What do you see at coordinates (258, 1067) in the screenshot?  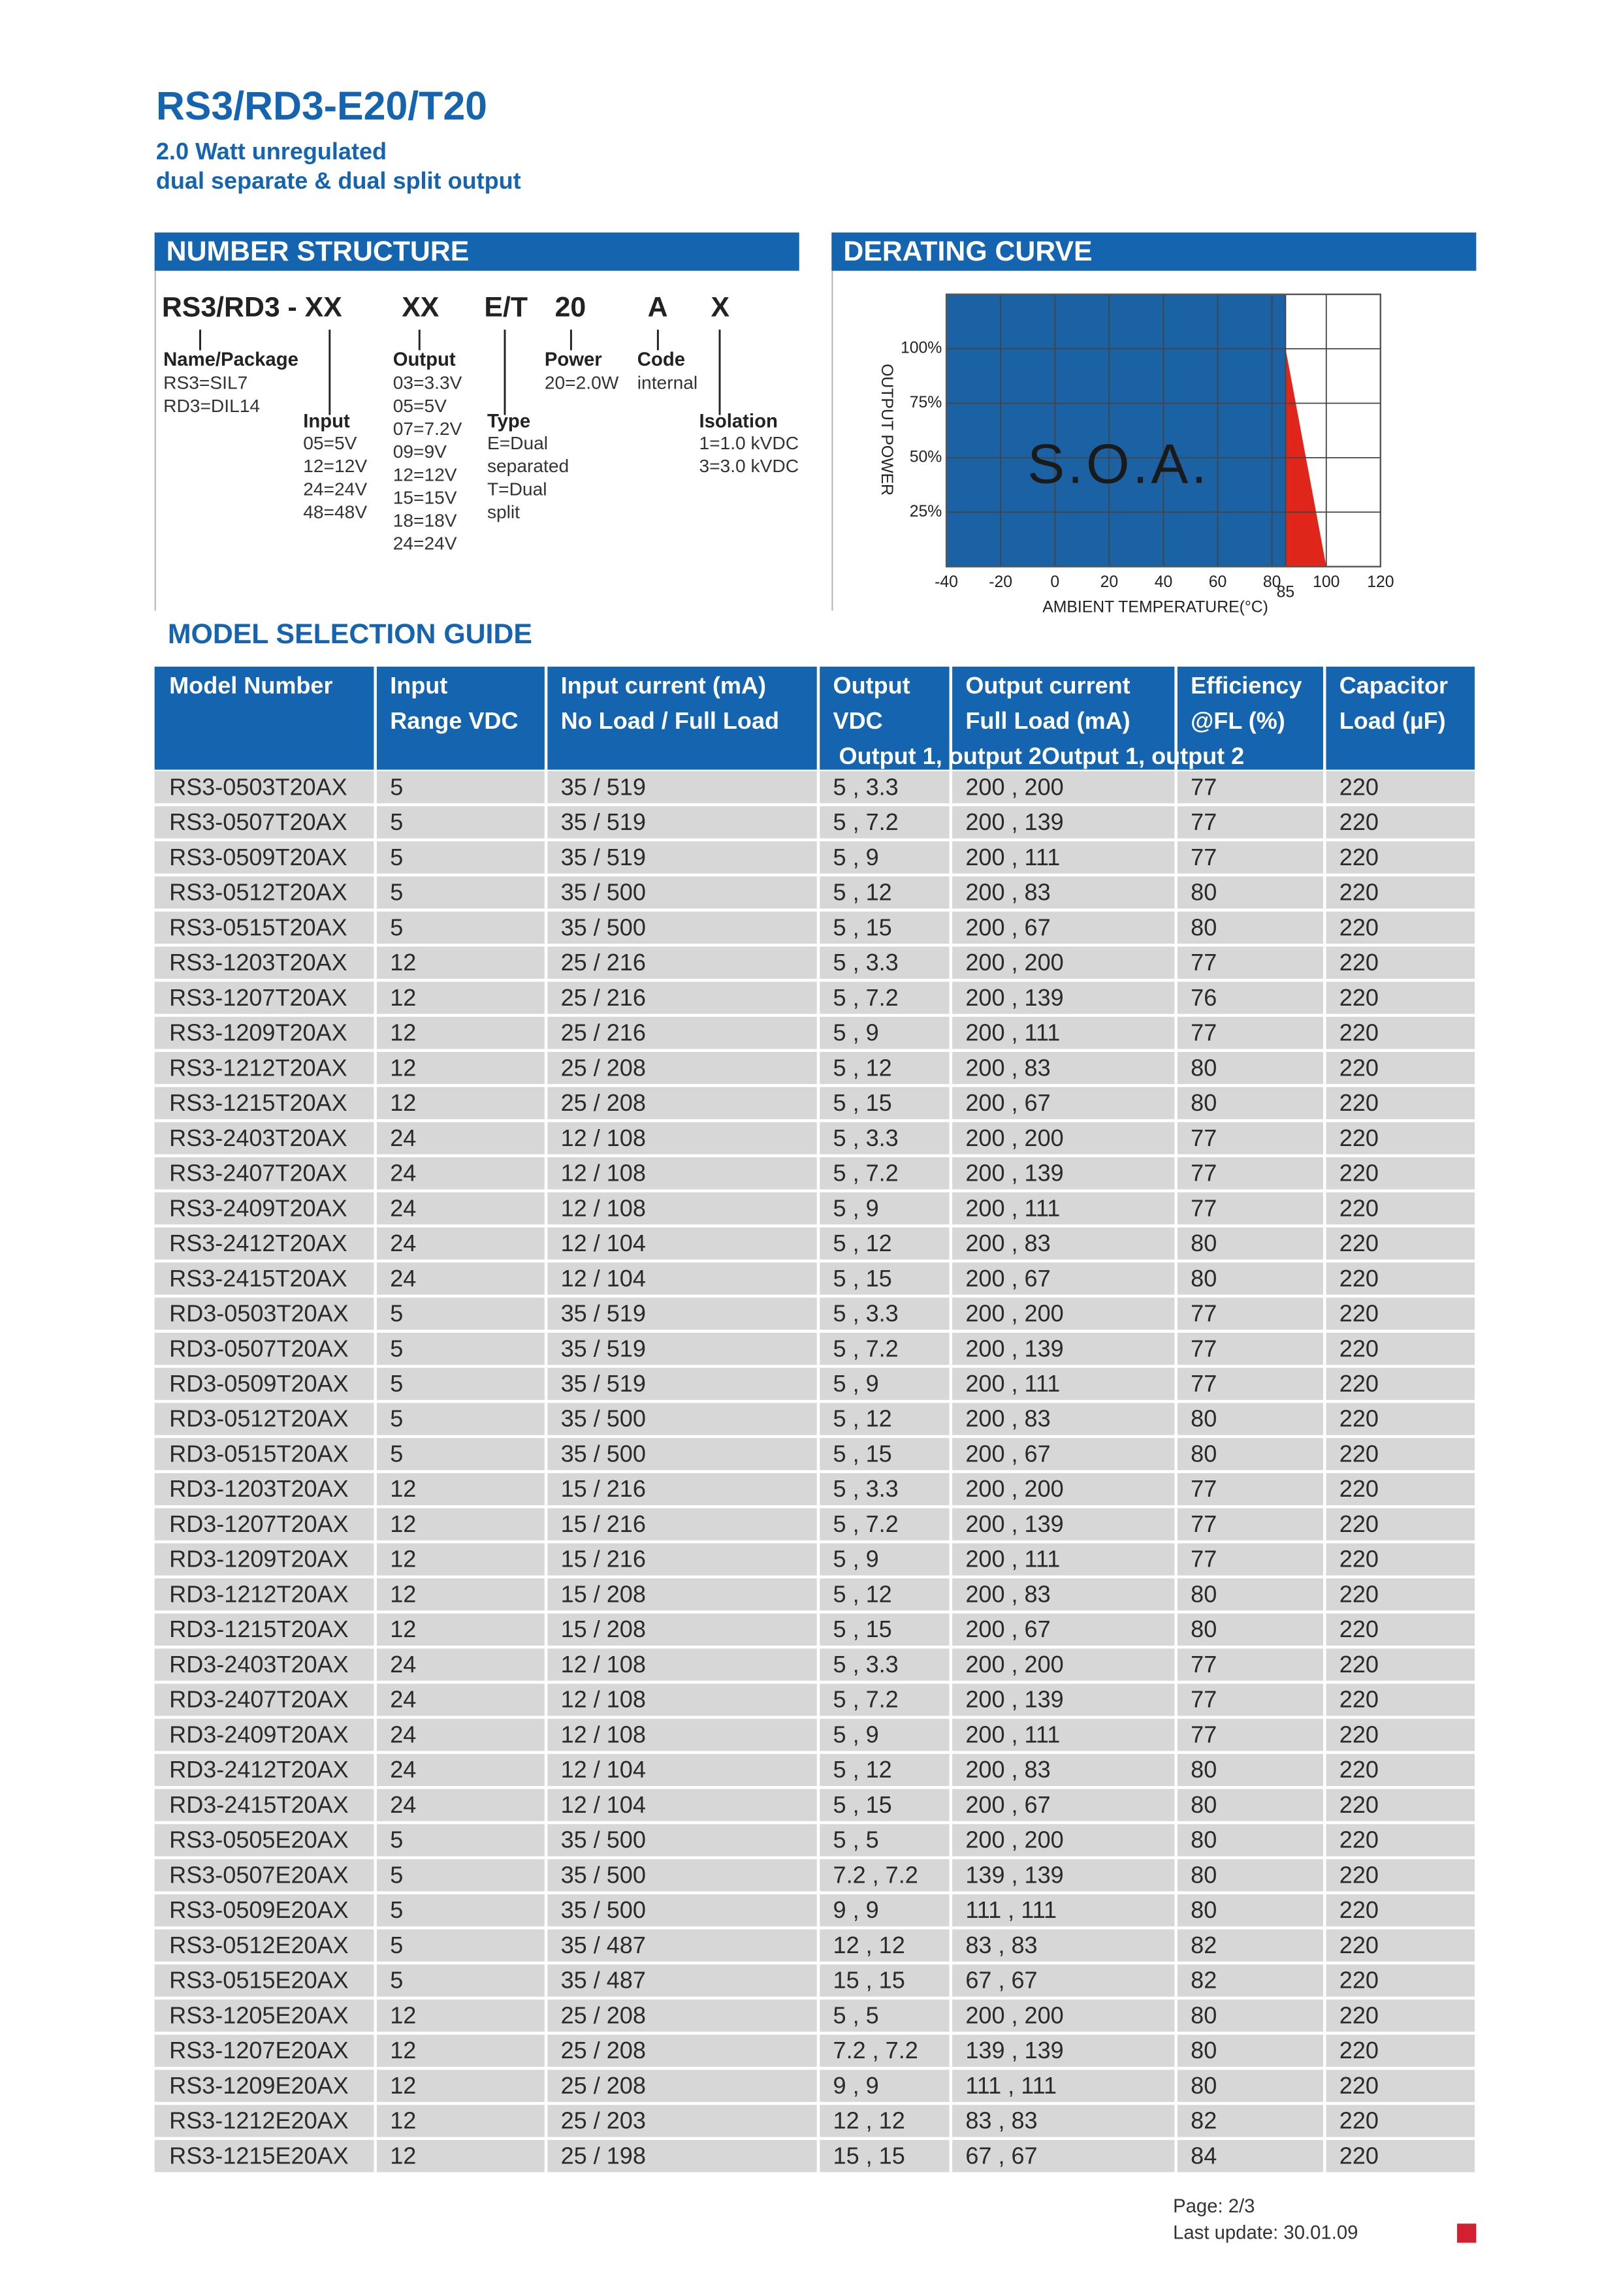 I see `cell-text: RS3-1212T20AX` at bounding box center [258, 1067].